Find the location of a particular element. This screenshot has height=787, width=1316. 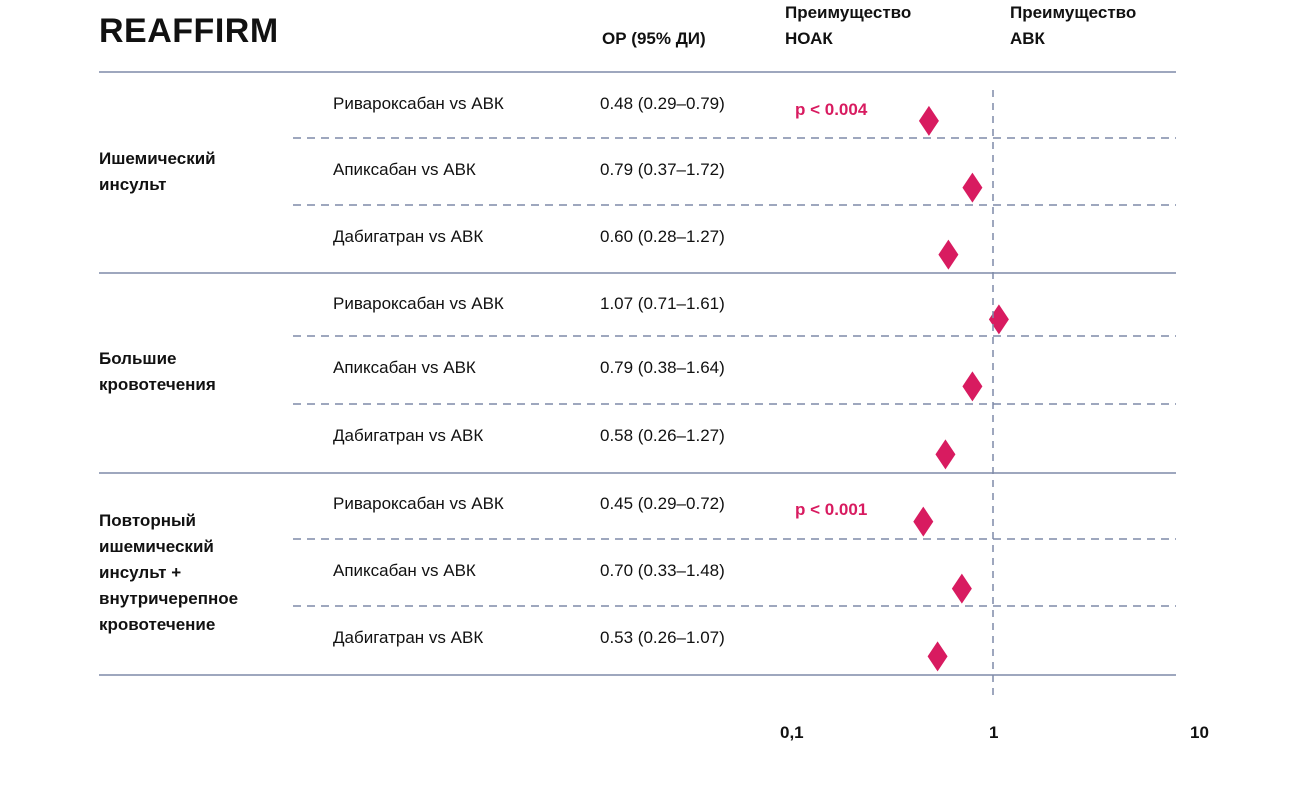

group-label-line: инсульт is located at coordinates (133, 184).